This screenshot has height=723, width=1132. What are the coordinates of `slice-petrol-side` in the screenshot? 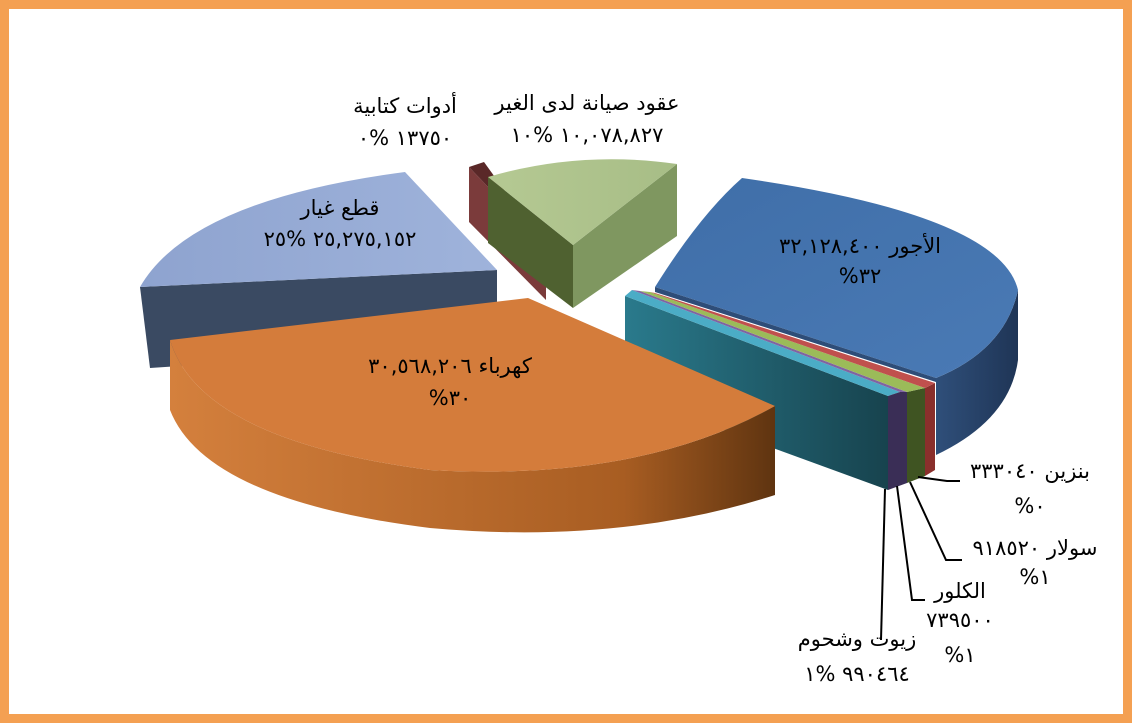 It's located at (930, 429).